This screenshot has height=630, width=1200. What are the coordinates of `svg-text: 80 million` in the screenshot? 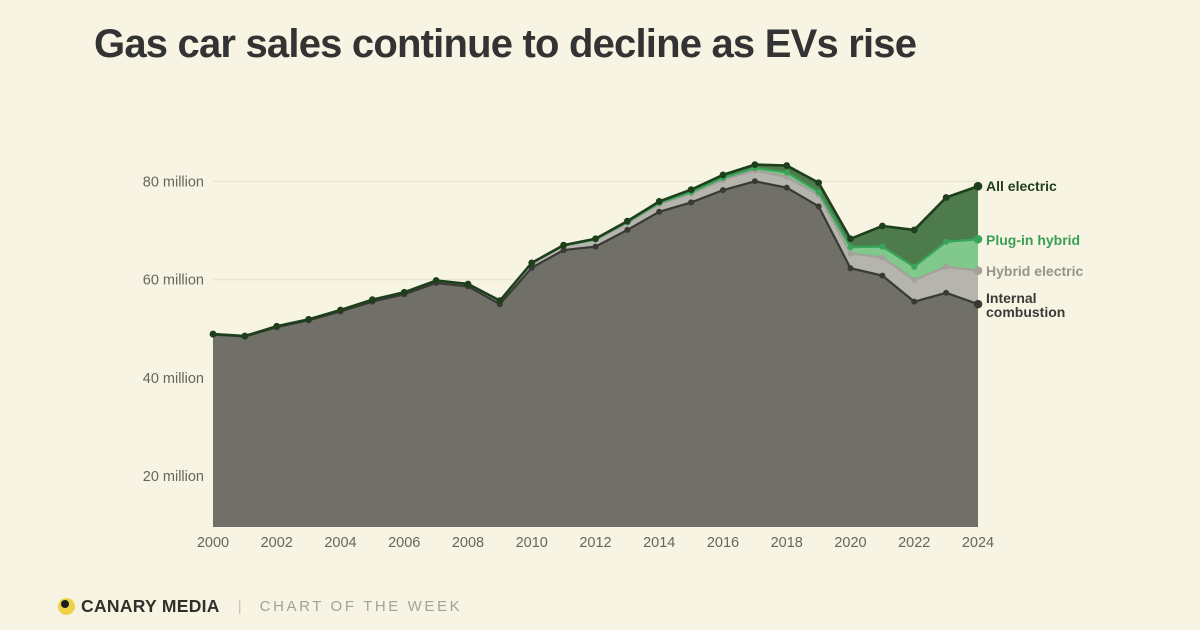 It's located at (173, 182).